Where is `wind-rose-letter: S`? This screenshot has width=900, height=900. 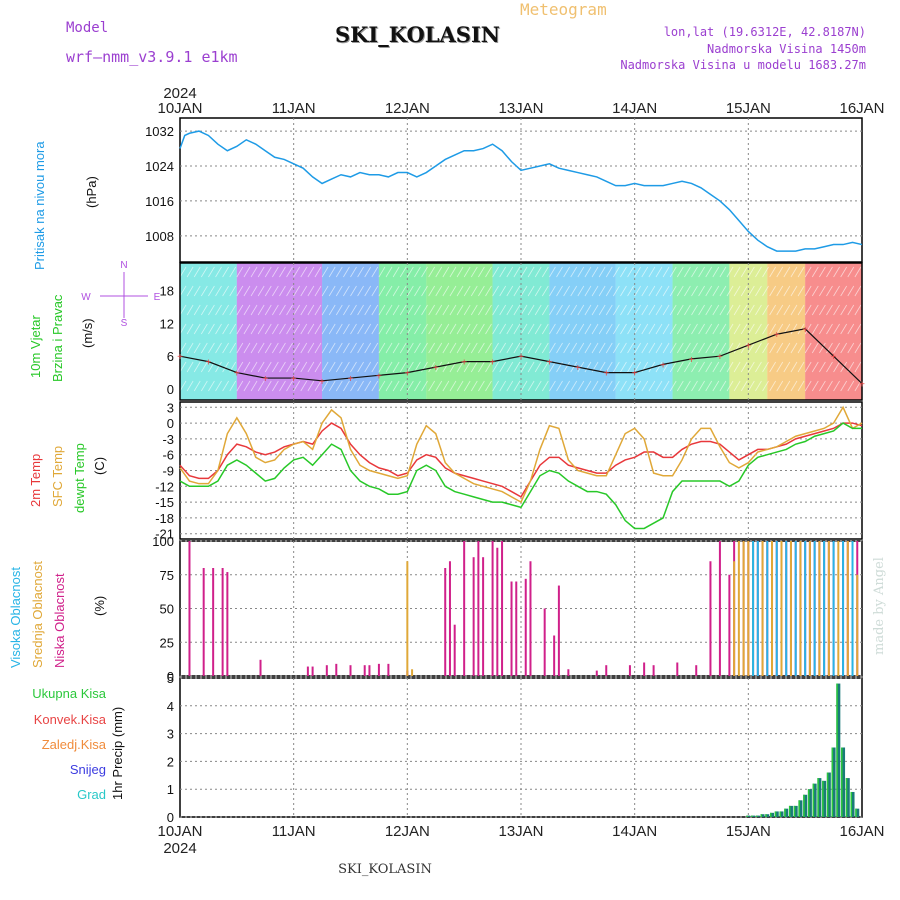
wind-rose-letter: S is located at coordinates (124, 323).